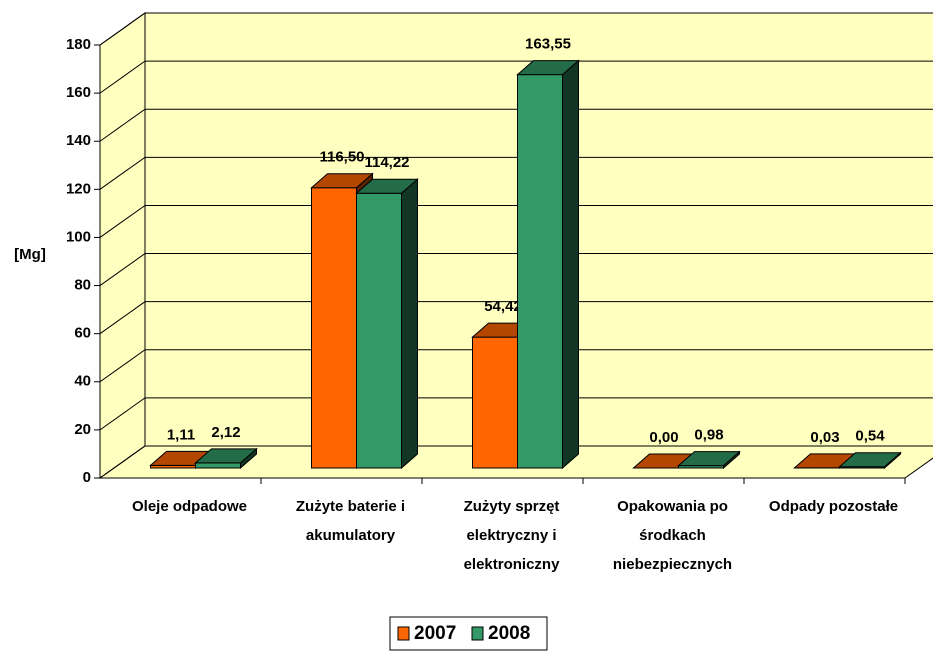 The image size is (933, 652). Describe the element at coordinates (386, 162) in the screenshot. I see `value-label: 114,22` at that location.